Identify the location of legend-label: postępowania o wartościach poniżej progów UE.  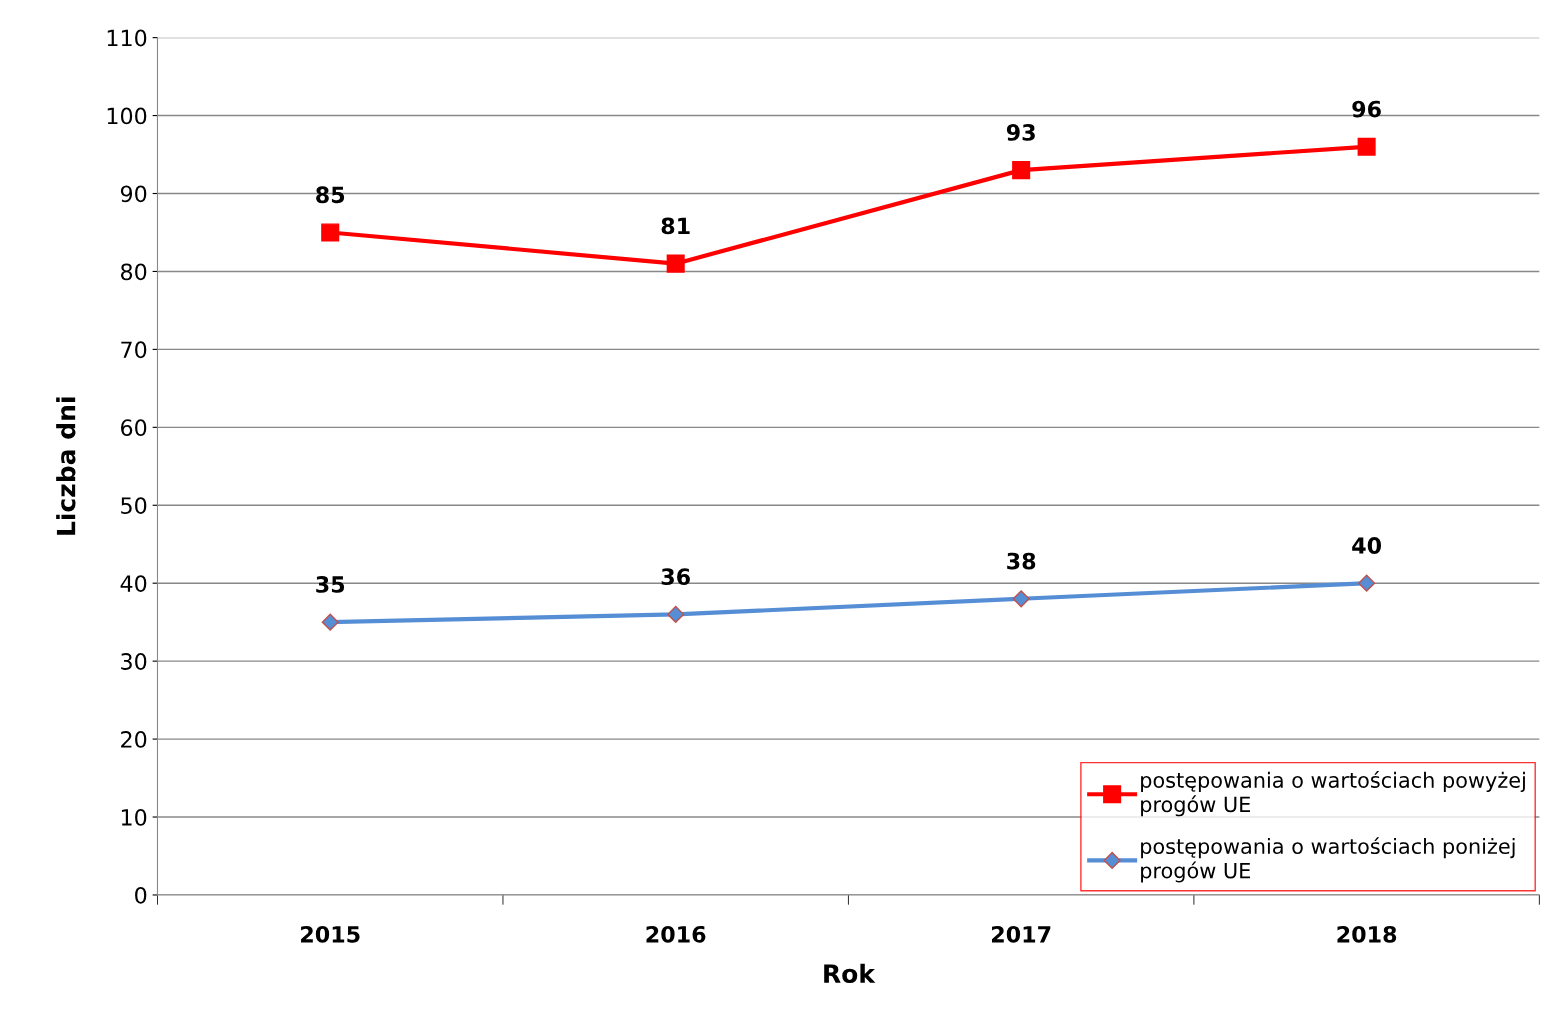
(1328, 860).